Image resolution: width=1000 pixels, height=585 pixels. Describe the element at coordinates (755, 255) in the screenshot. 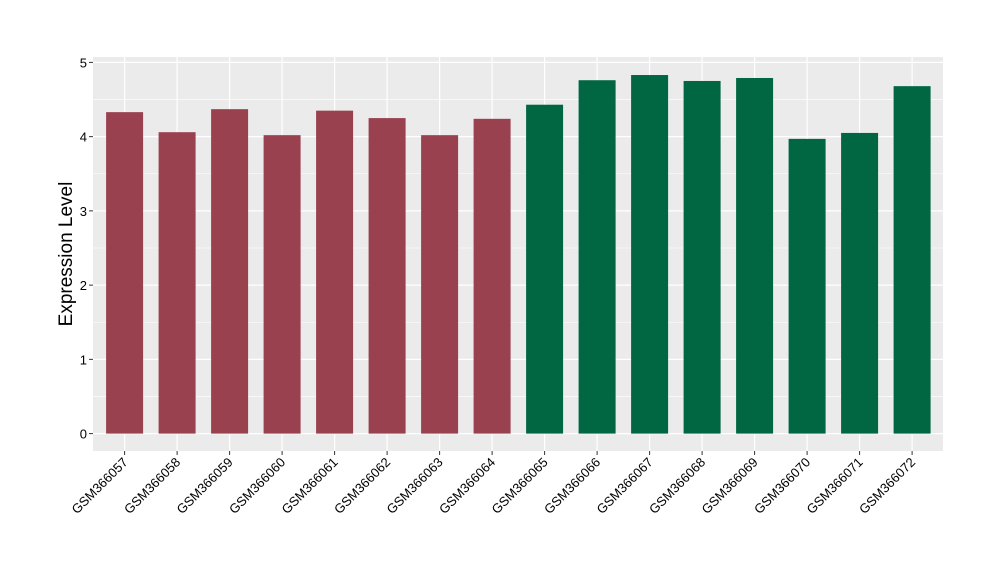

I see `bar-GSM366069` at that location.